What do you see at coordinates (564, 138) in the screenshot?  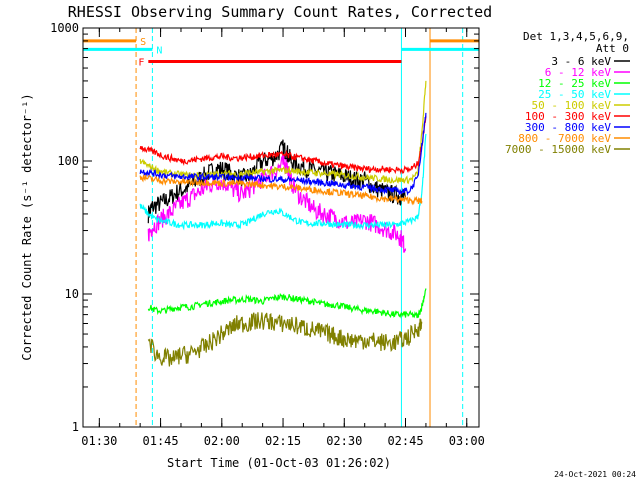 I see `legend-label: 800 - 7000 keV` at bounding box center [564, 138].